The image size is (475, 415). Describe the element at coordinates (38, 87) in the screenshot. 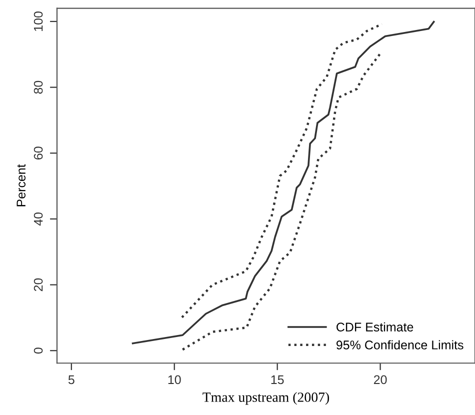

I see `y-tick-label: 80` at that location.